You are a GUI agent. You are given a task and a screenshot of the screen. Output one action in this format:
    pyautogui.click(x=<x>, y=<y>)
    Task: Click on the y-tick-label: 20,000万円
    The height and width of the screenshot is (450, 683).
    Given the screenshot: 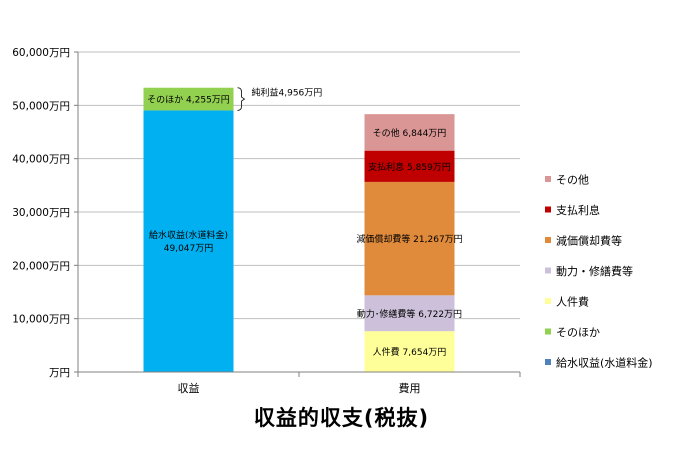 What is the action you would take?
    pyautogui.click(x=41, y=266)
    